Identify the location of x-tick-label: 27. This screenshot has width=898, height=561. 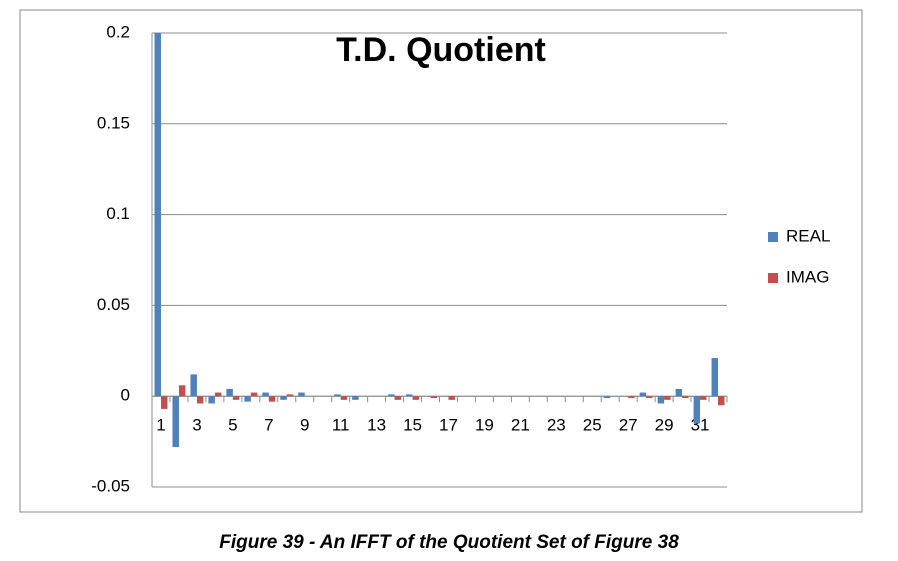
(628, 425).